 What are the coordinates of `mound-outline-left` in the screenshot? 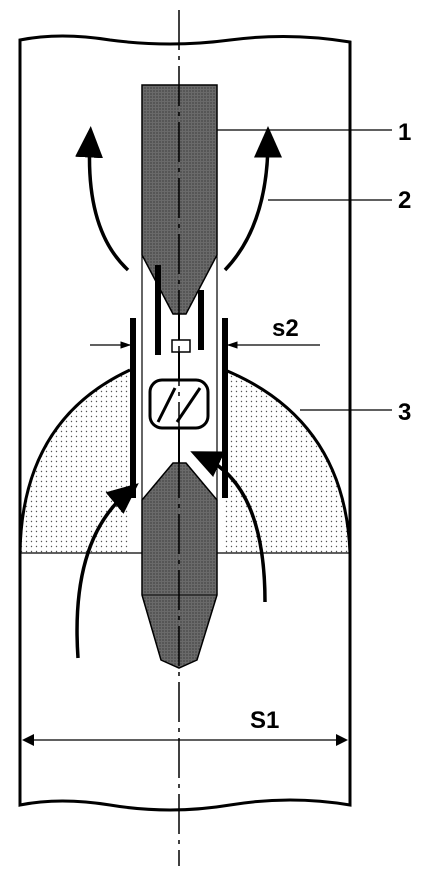 It's located at (74, 461).